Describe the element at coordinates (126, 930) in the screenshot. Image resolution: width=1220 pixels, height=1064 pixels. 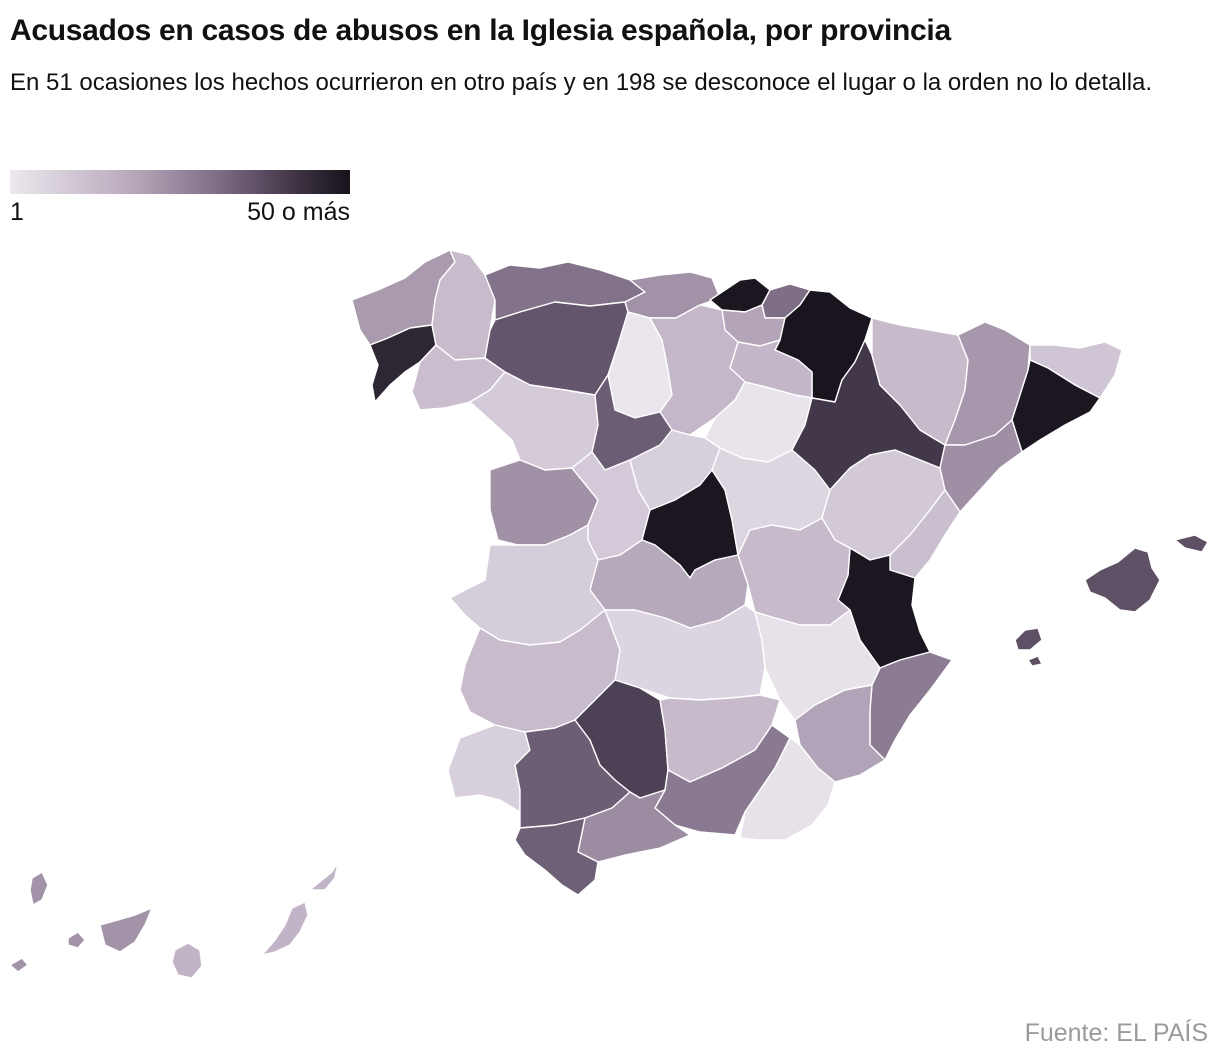
I see `province-tenerife` at that location.